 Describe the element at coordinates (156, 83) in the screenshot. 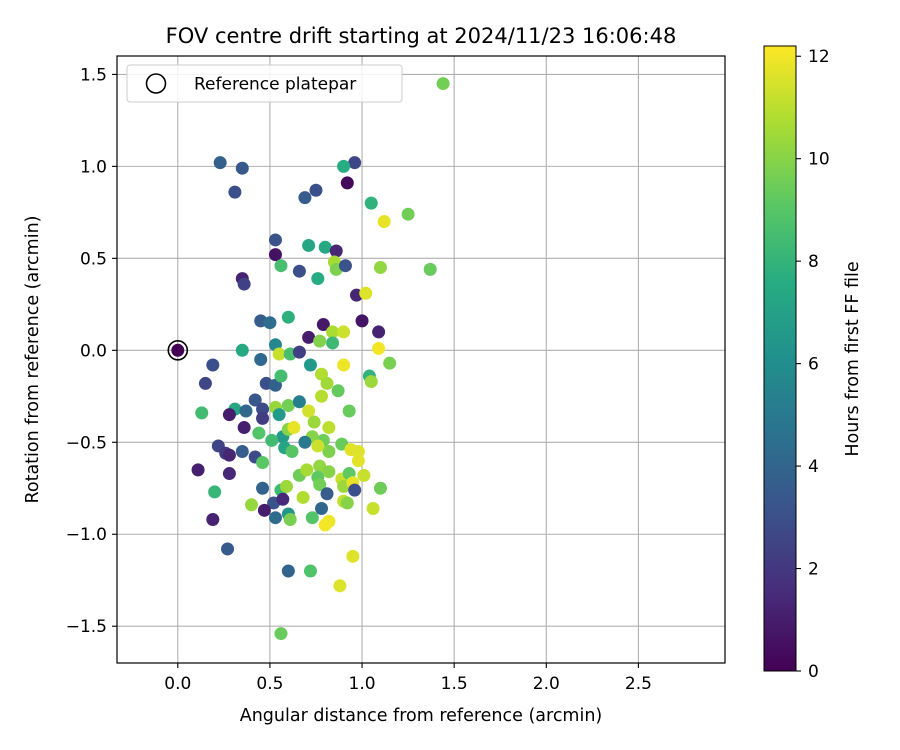

I see `legend-marker-reference-icon` at that location.